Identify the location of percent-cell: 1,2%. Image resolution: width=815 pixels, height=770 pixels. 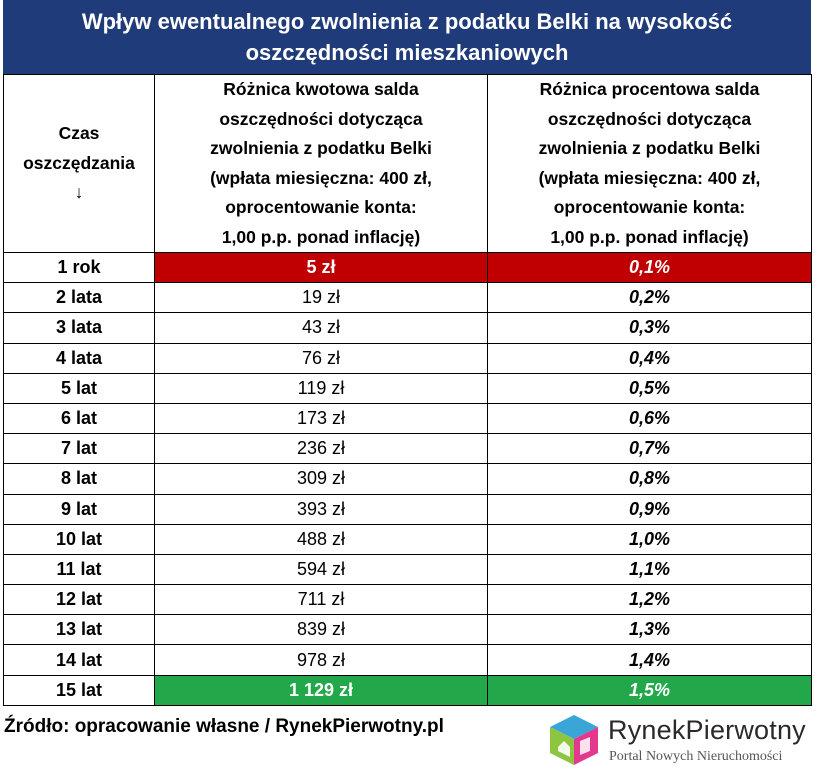
(649, 600).